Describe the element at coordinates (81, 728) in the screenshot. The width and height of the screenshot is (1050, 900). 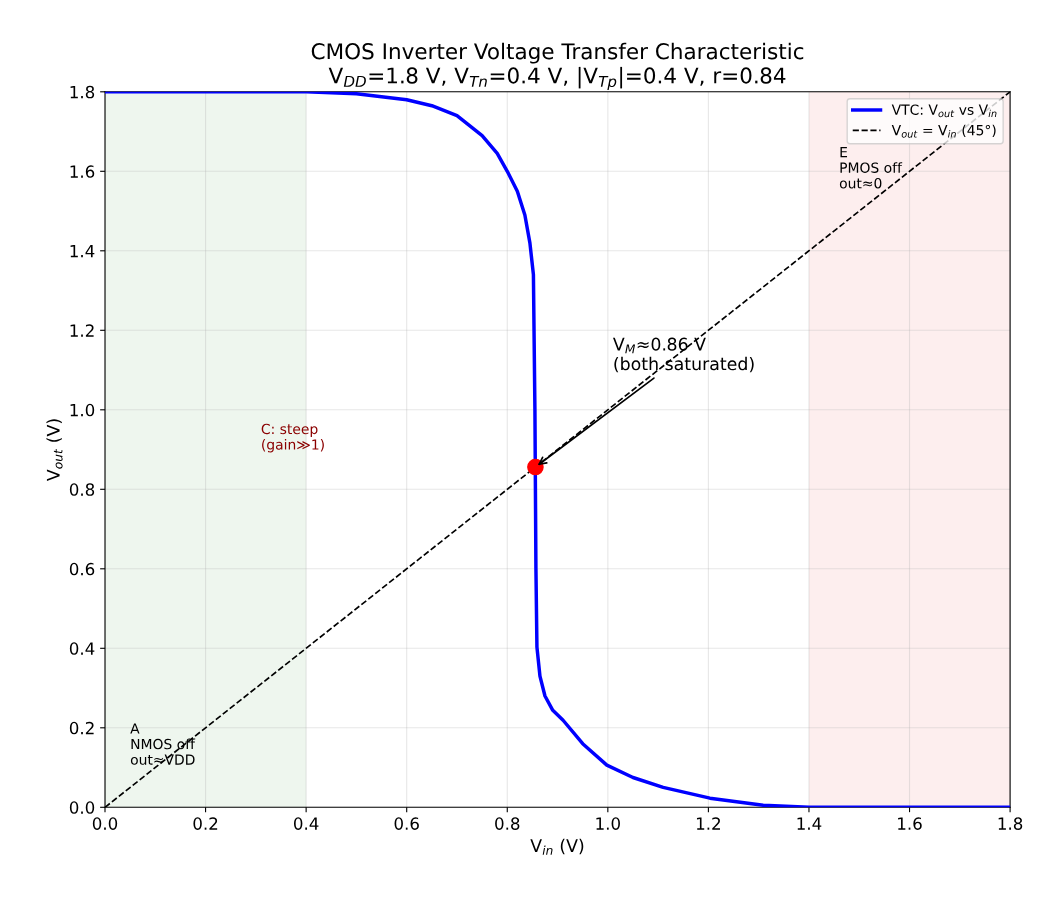
I see `y-tick-label: 0.2` at that location.